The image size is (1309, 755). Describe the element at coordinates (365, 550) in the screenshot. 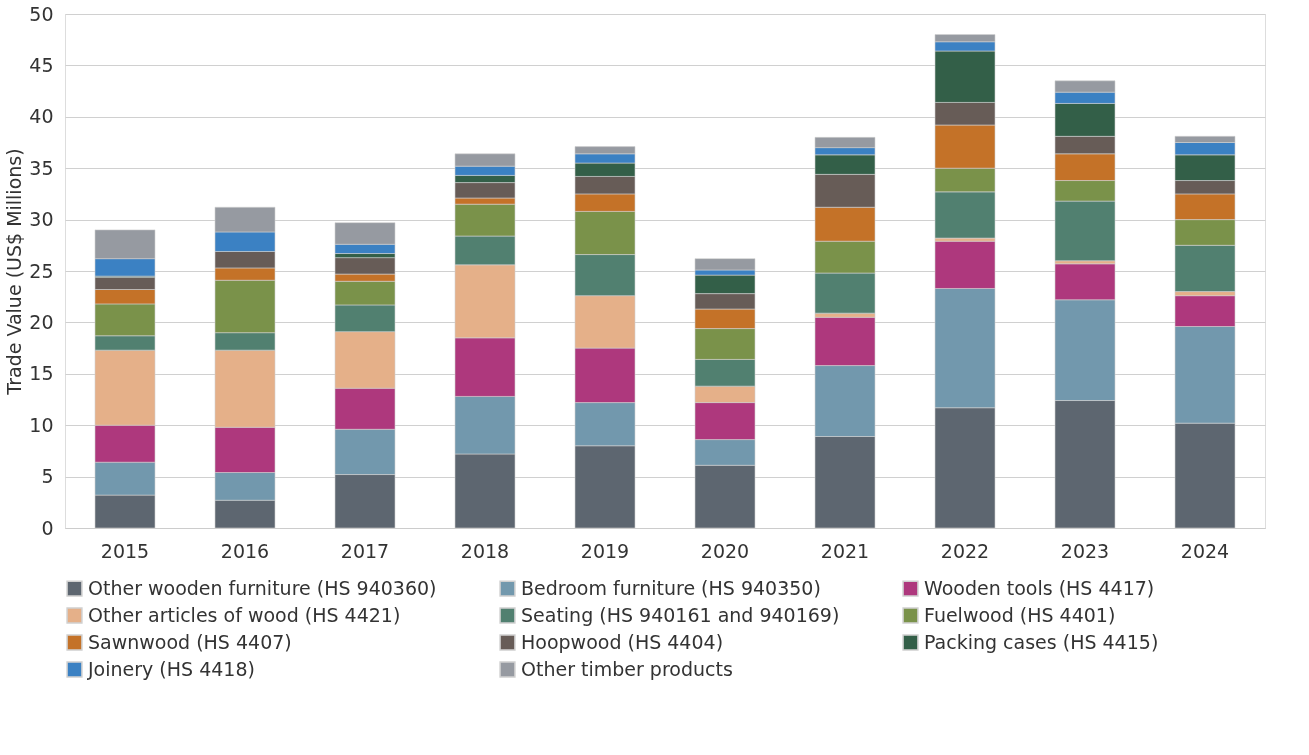

I see `x-tick-label: 2017` at that location.